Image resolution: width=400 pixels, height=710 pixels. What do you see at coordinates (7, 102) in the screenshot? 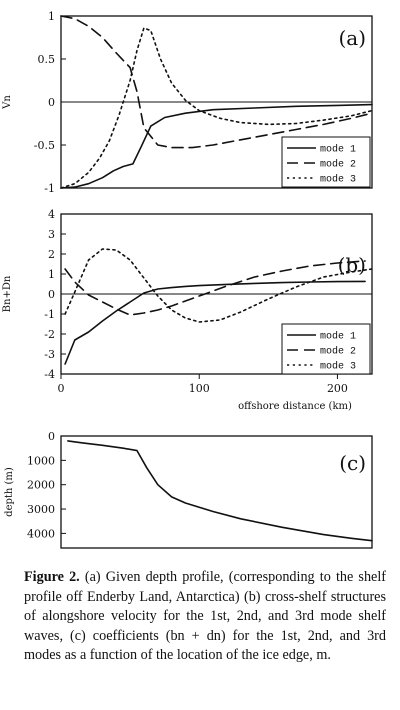
I see `y-axis-label: Vn` at bounding box center [7, 102].